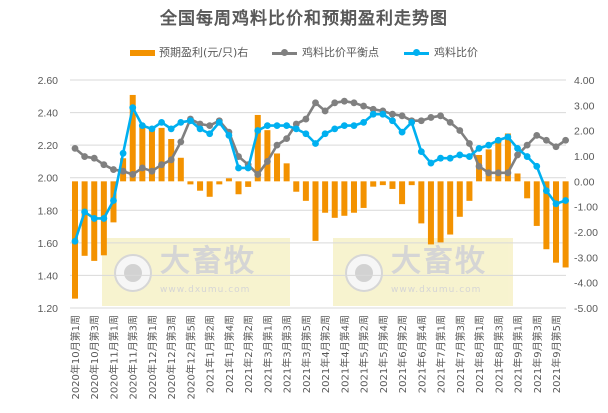 The image size is (608, 413). What do you see at coordinates (48, 211) in the screenshot?
I see `left-axis-tick-label: 1.80` at bounding box center [48, 211].